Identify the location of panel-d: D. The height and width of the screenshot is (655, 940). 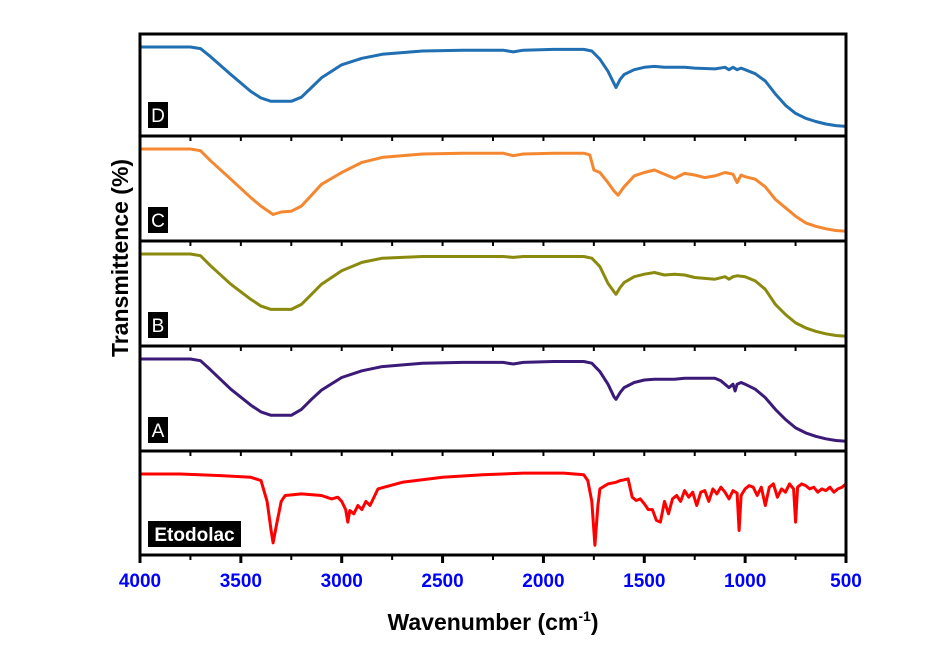
(493, 86).